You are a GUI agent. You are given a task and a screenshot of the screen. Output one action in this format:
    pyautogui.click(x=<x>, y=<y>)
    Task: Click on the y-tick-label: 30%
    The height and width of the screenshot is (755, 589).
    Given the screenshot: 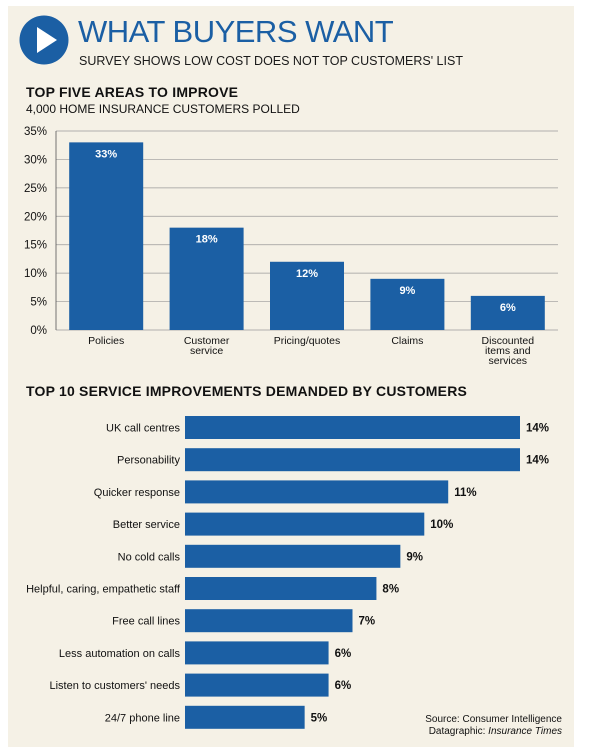 What is the action you would take?
    pyautogui.click(x=35, y=160)
    